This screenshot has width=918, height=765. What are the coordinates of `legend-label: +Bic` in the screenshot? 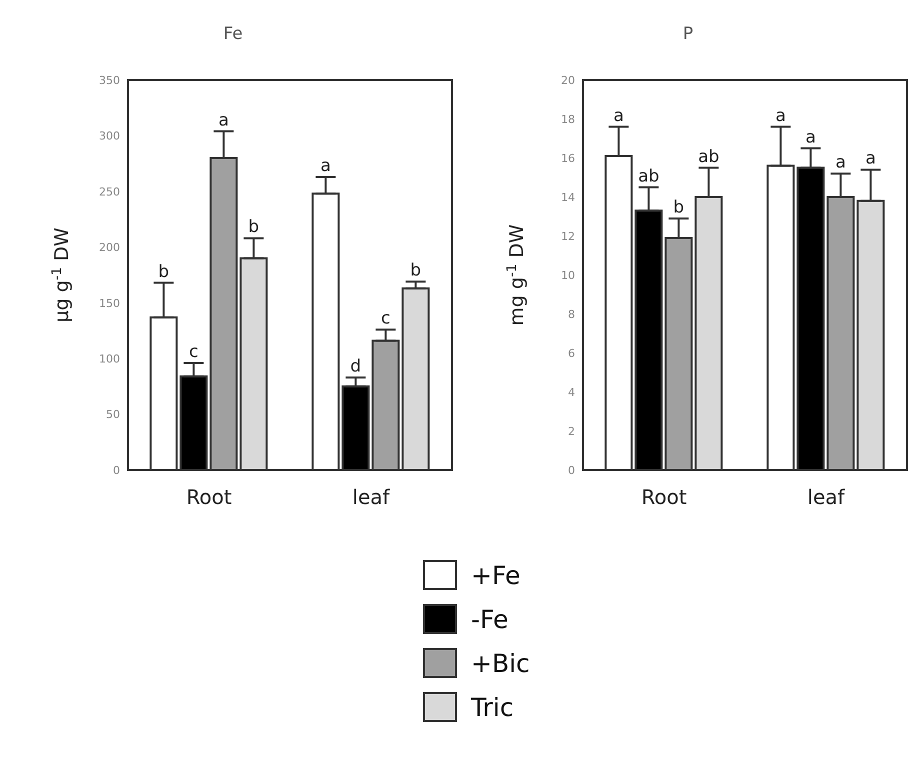 It's located at (500, 663).